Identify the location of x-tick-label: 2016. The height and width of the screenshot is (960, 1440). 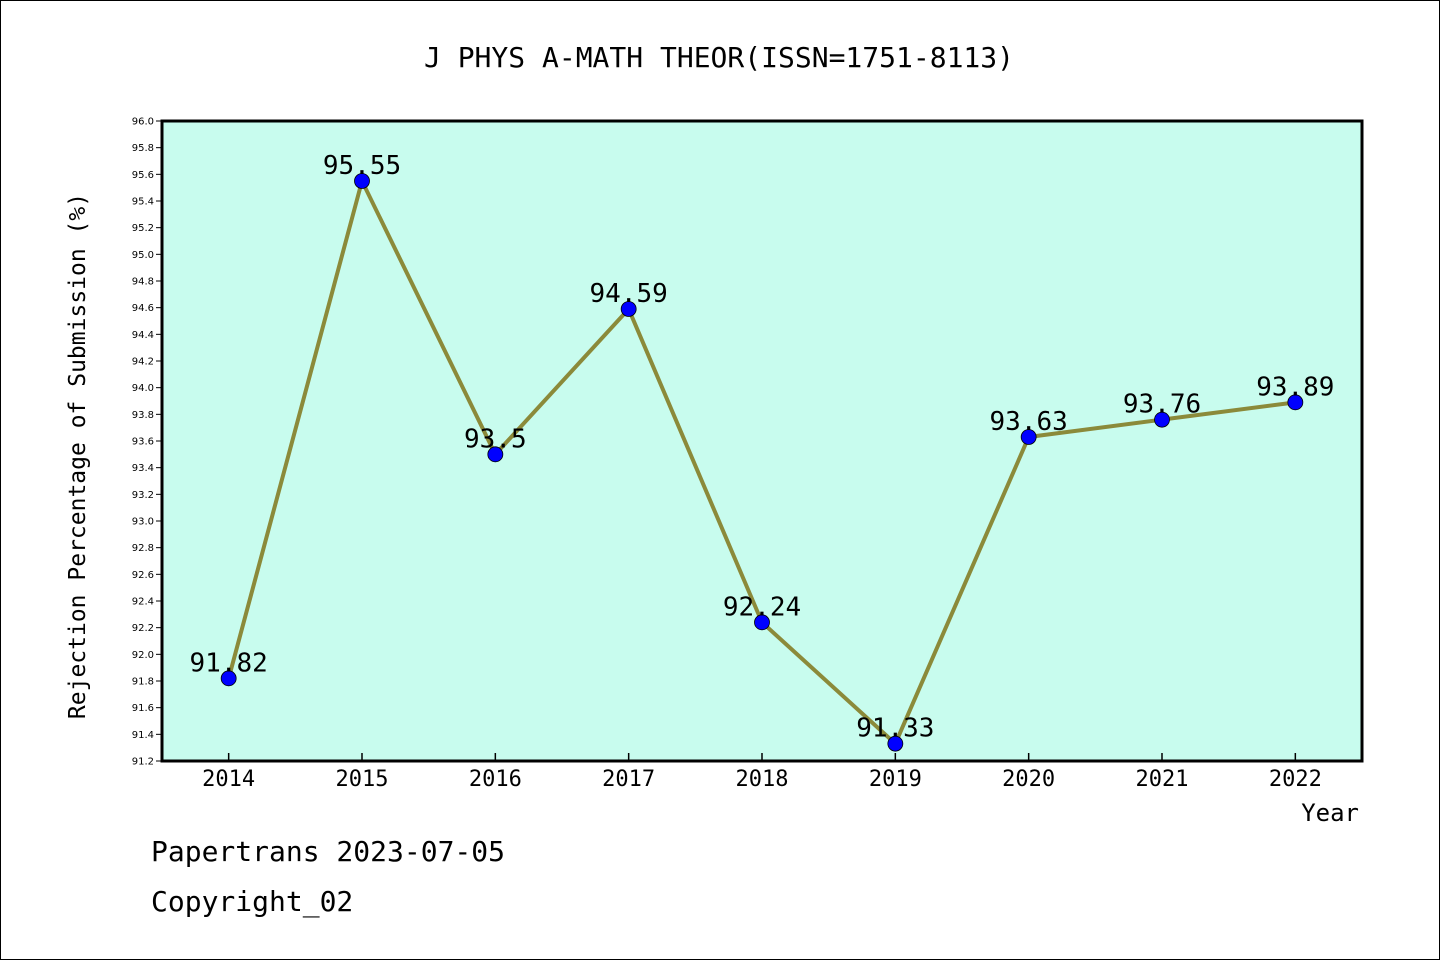
(495, 779).